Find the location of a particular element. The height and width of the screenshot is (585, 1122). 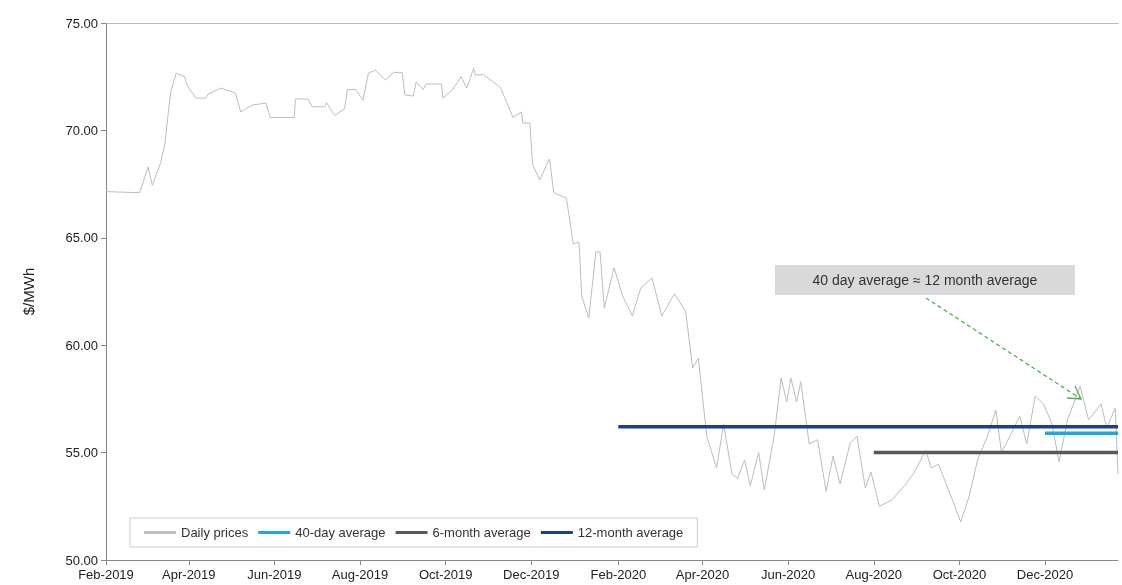

legend-label: 12-month average is located at coordinates (630, 532).